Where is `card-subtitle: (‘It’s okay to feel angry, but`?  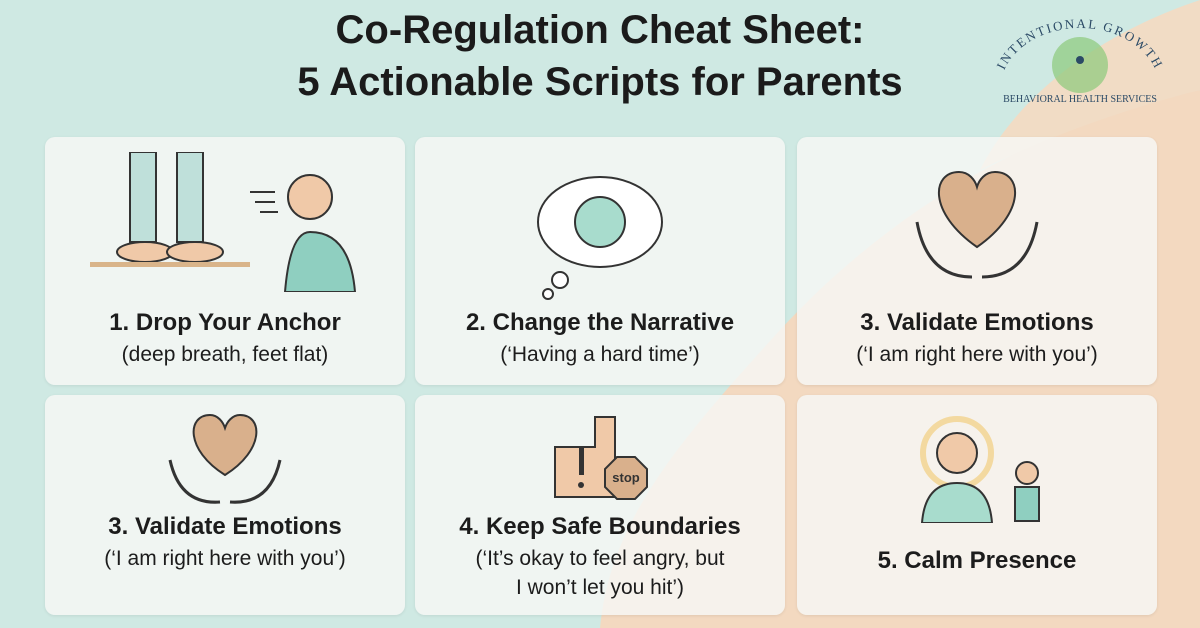 card-subtitle: (‘It’s okay to feel angry, but is located at coordinates (600, 558).